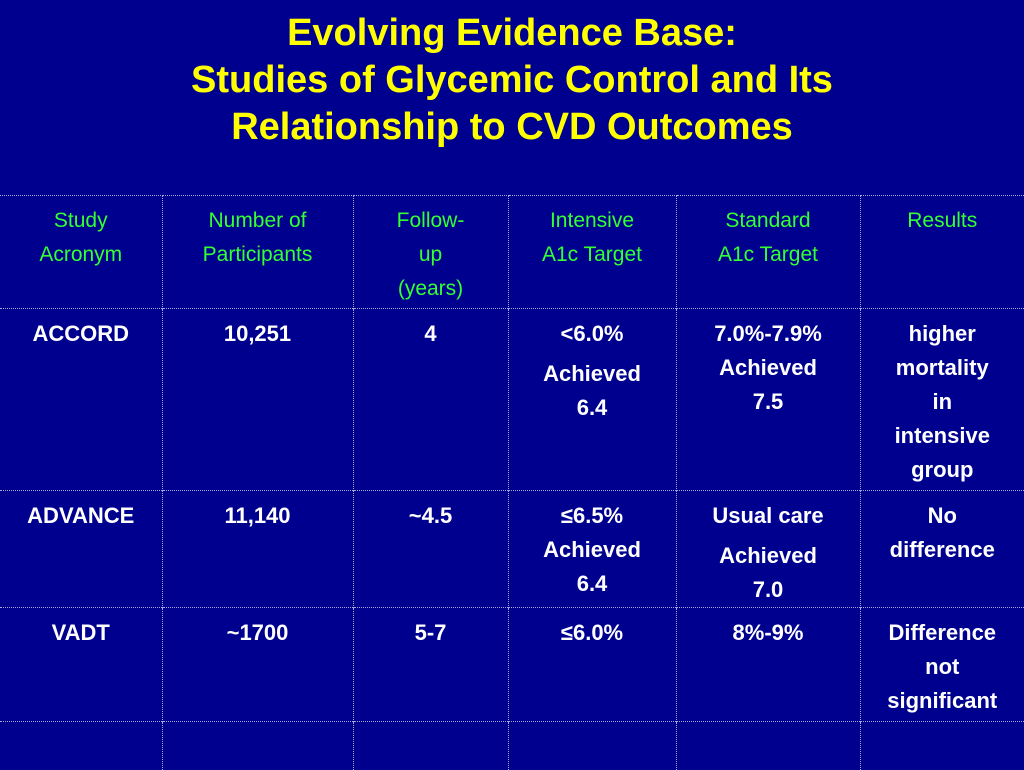 Image resolution: width=1024 pixels, height=770 pixels. I want to click on header-study-acronym: Study Acronym, so click(81, 252).